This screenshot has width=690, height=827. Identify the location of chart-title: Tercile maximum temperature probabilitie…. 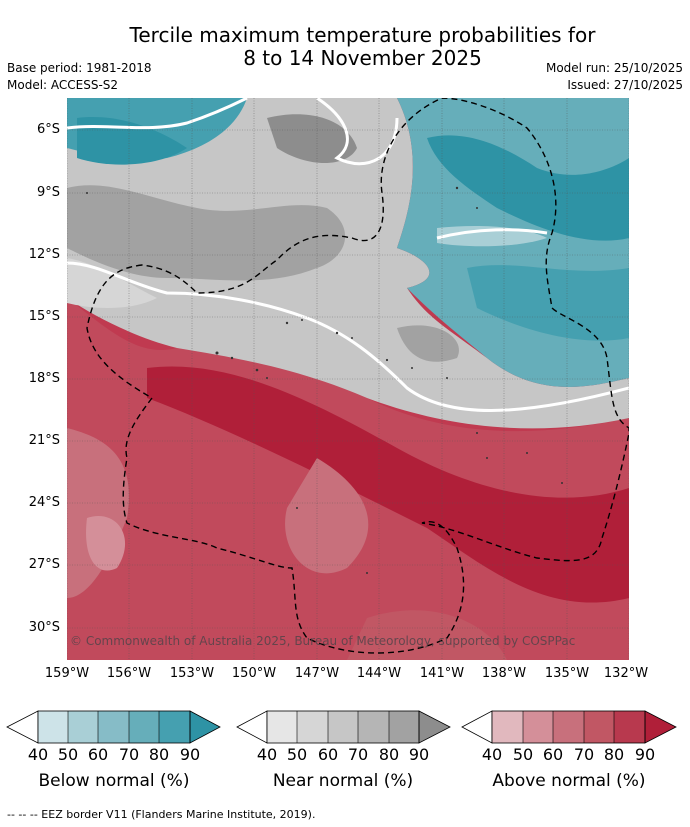
(345, 47).